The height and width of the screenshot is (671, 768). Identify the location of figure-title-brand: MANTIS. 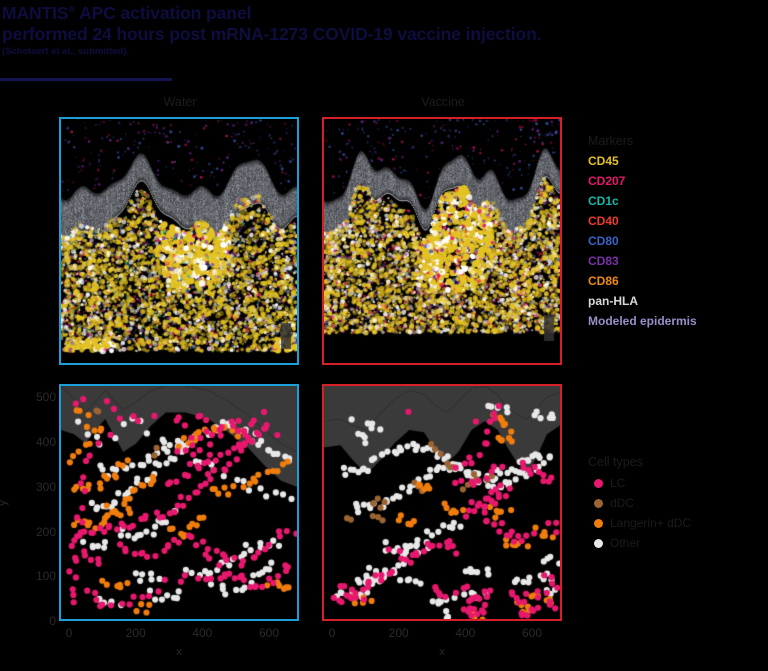
(35, 13).